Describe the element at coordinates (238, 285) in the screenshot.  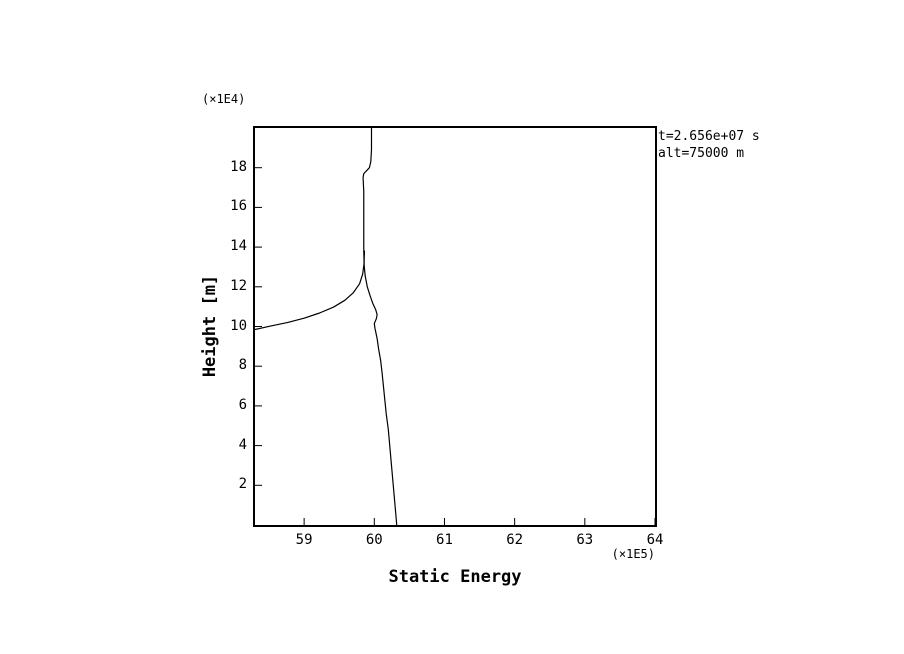
I see `y-tick-label: 12` at that location.